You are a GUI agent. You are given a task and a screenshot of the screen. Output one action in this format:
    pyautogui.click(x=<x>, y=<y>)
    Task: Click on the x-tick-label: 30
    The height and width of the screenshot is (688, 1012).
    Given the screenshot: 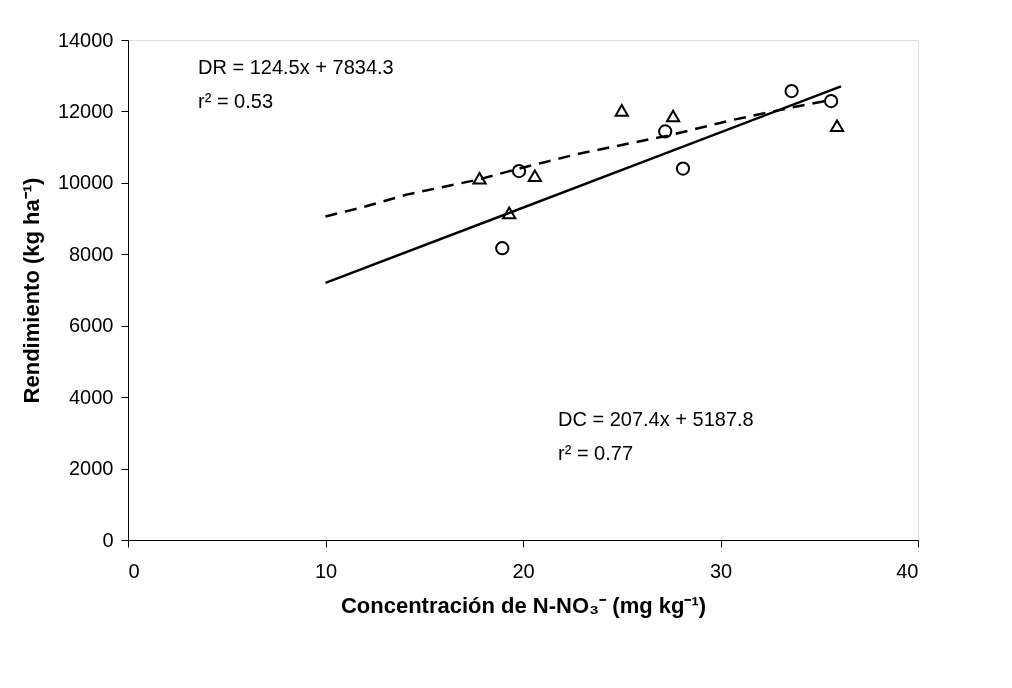 What is the action you would take?
    pyautogui.click(x=721, y=570)
    